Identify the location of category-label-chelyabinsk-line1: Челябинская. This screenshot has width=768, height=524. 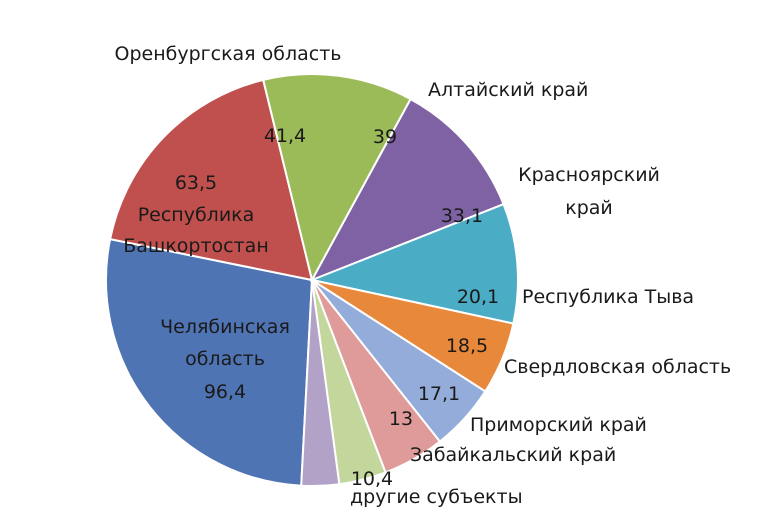
(225, 327).